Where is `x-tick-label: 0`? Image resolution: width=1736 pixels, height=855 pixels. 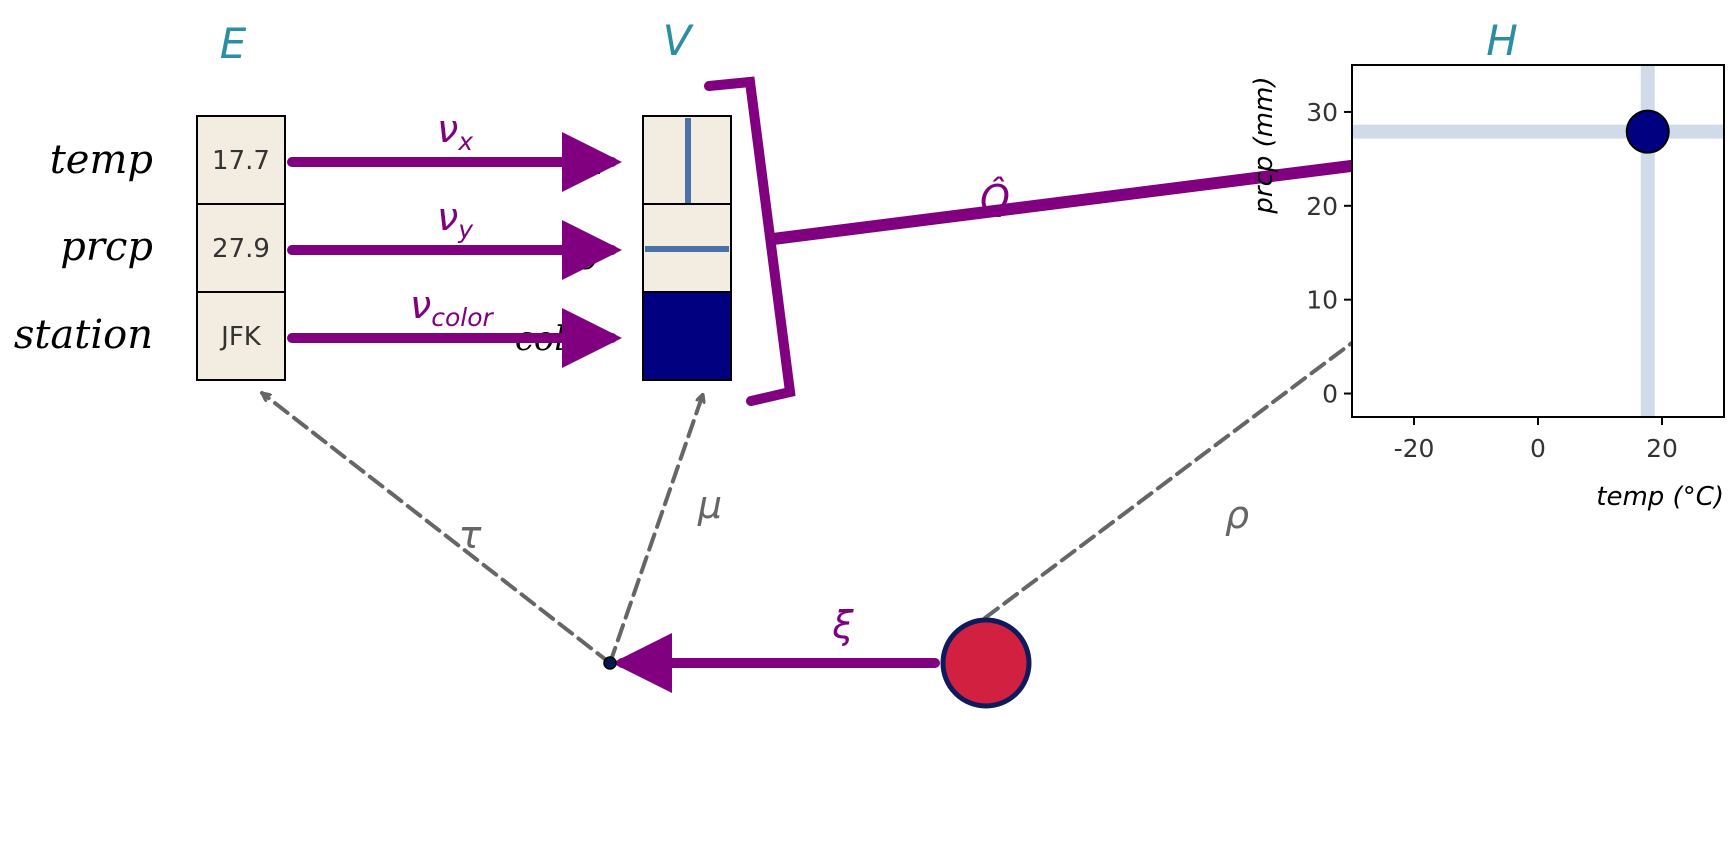 x-tick-label: 0 is located at coordinates (1538, 448).